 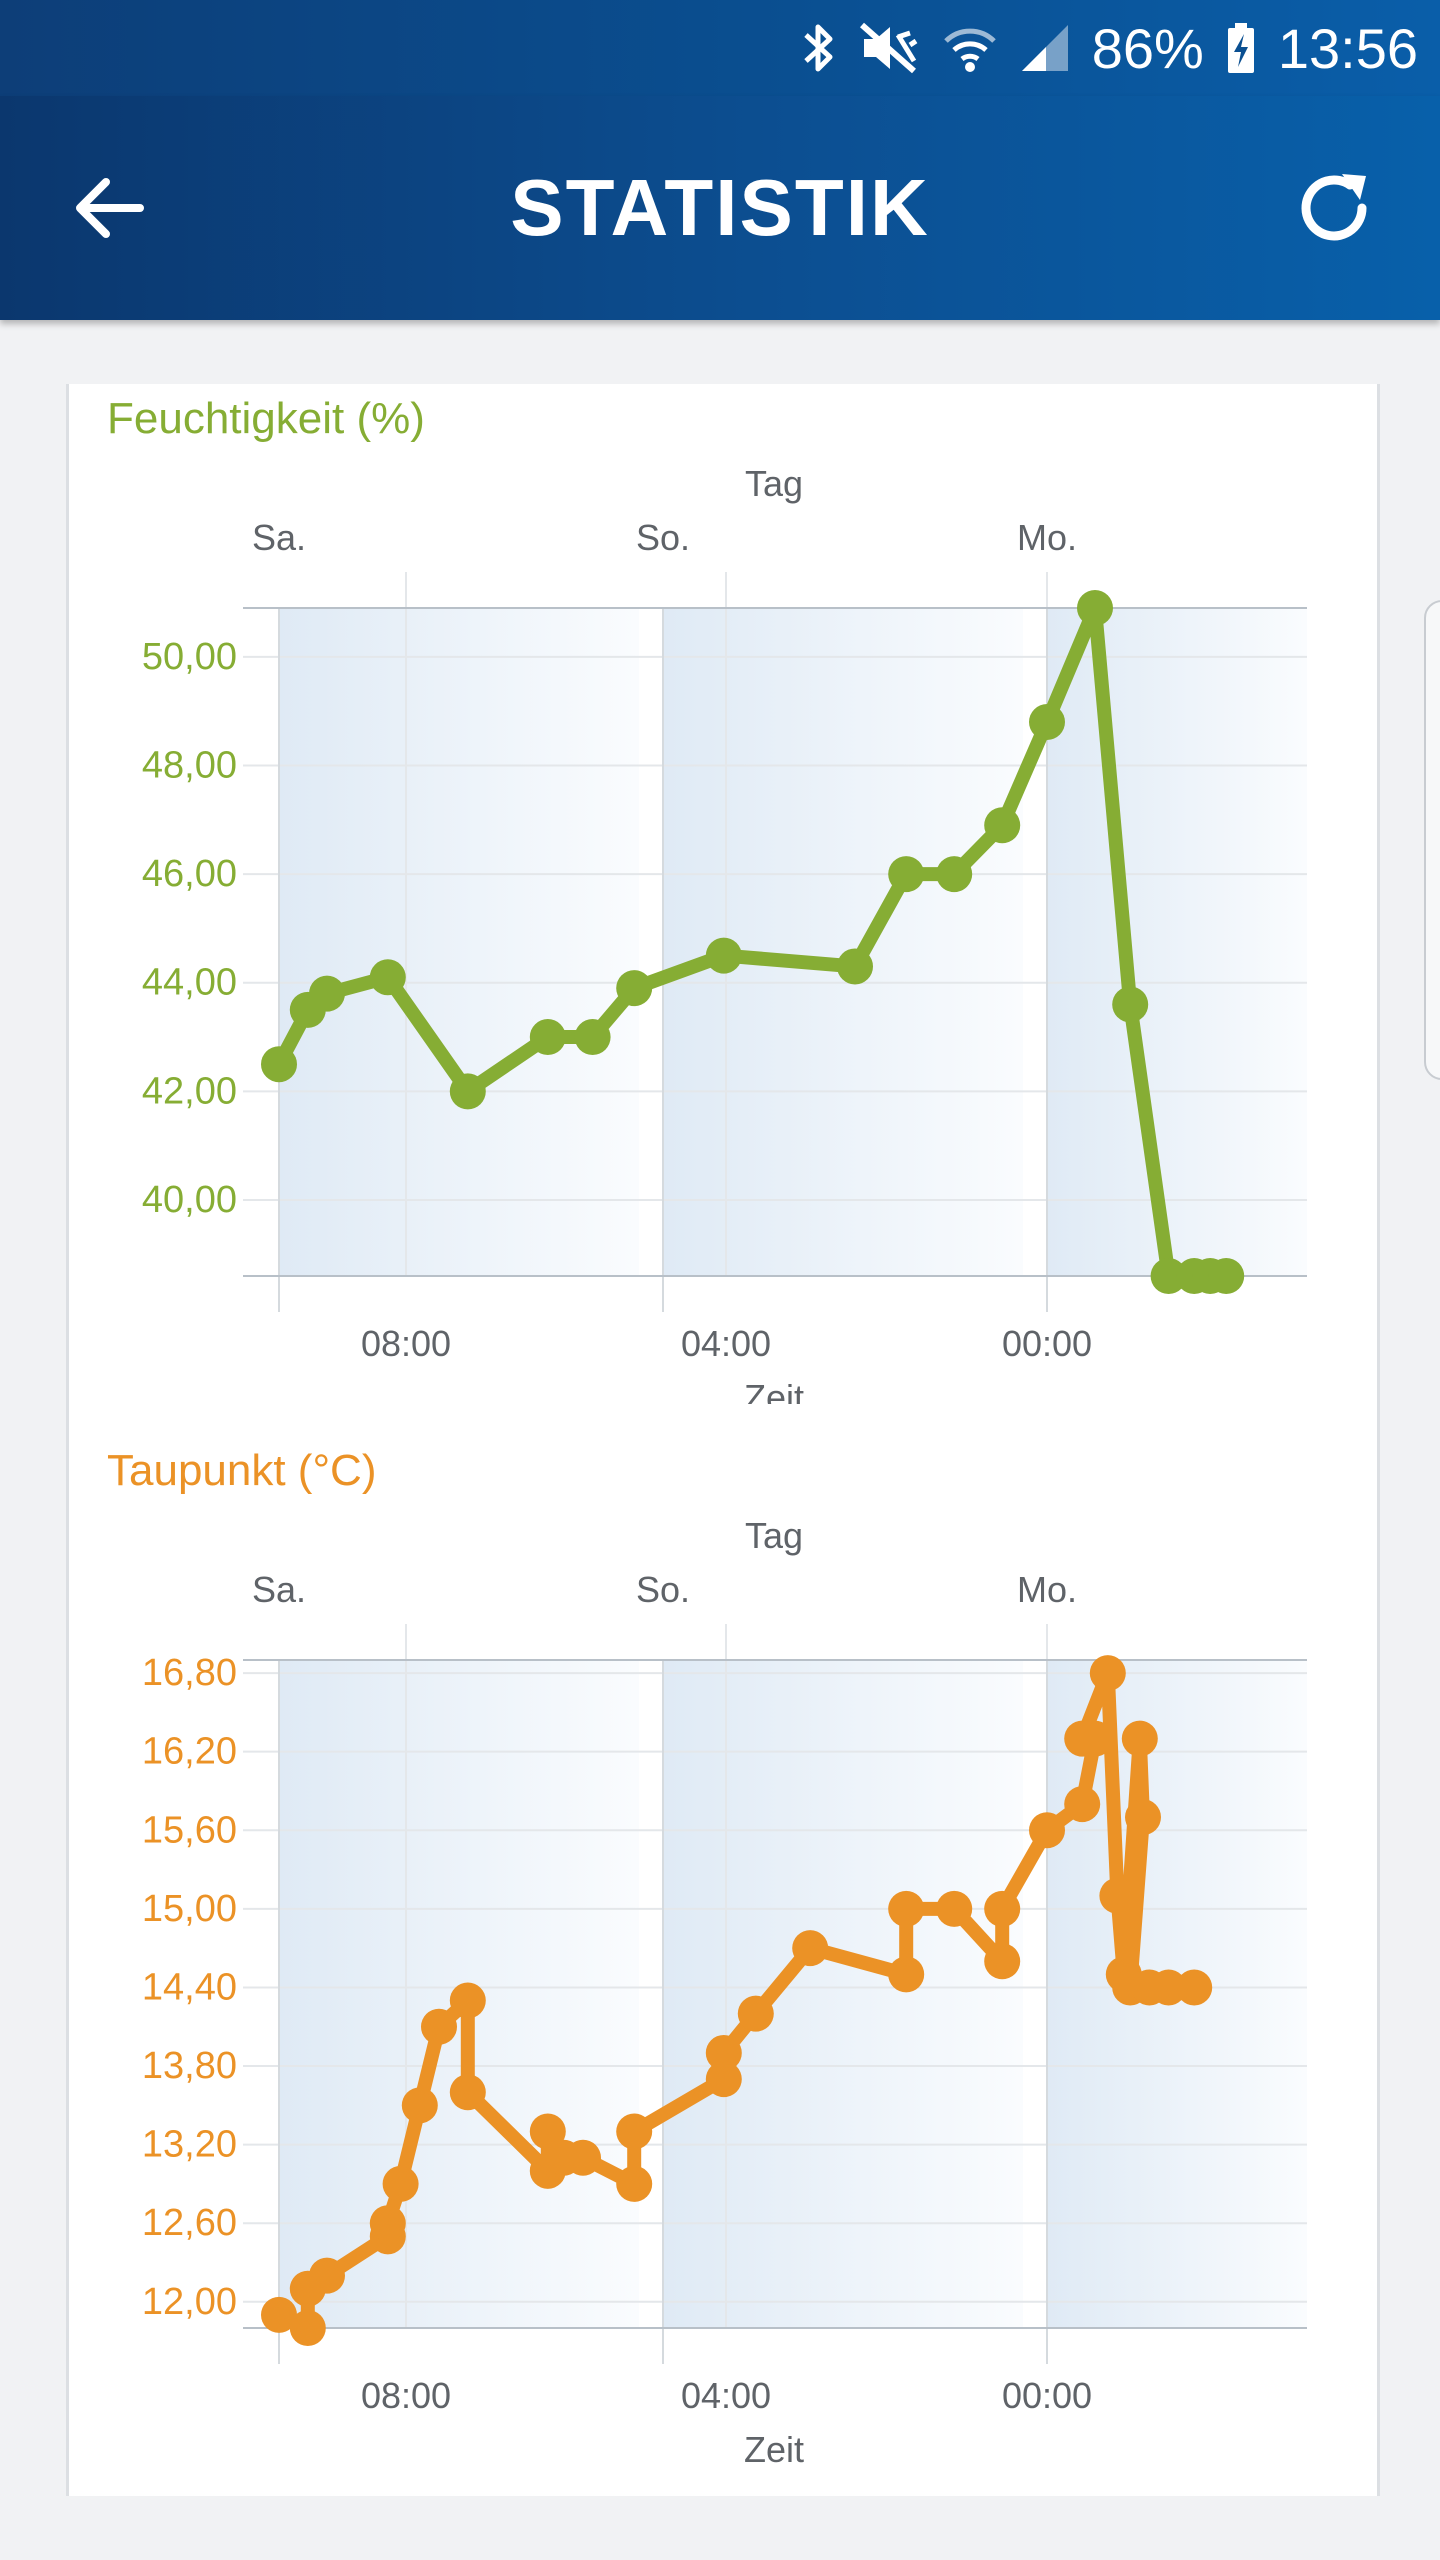 What do you see at coordinates (189, 1909) in the screenshot?
I see `dewpoint-y-tick-label: 15,00` at bounding box center [189, 1909].